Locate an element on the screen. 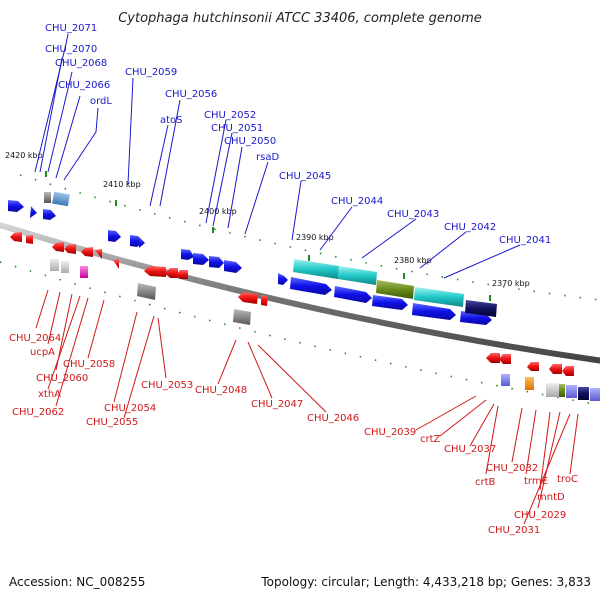 Image resolution: width=600 pixels, height=600 pixels. gene-label: CHU_2047 is located at coordinates (277, 404).